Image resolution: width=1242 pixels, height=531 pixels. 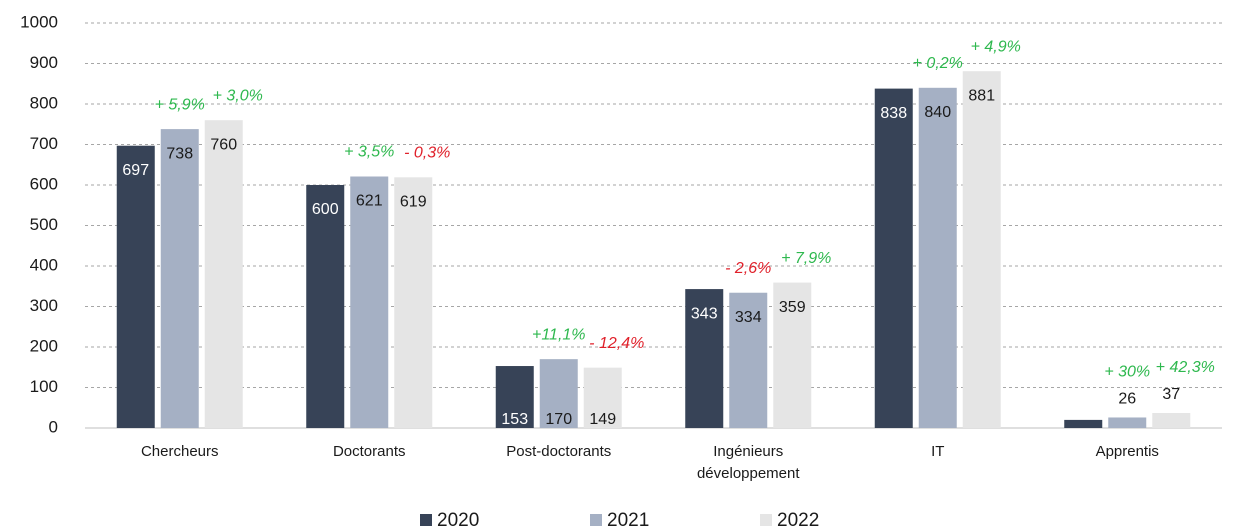 I want to click on value-label: 334, so click(x=748, y=317).